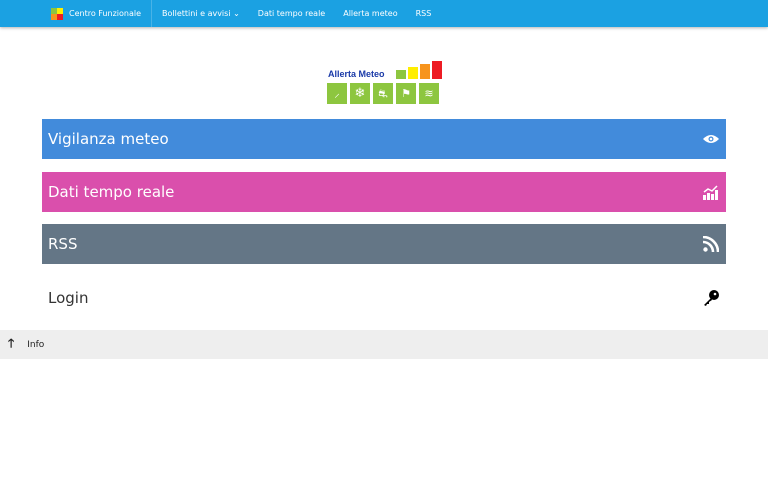  Describe the element at coordinates (711, 192) in the screenshot. I see `chart-icon` at that location.